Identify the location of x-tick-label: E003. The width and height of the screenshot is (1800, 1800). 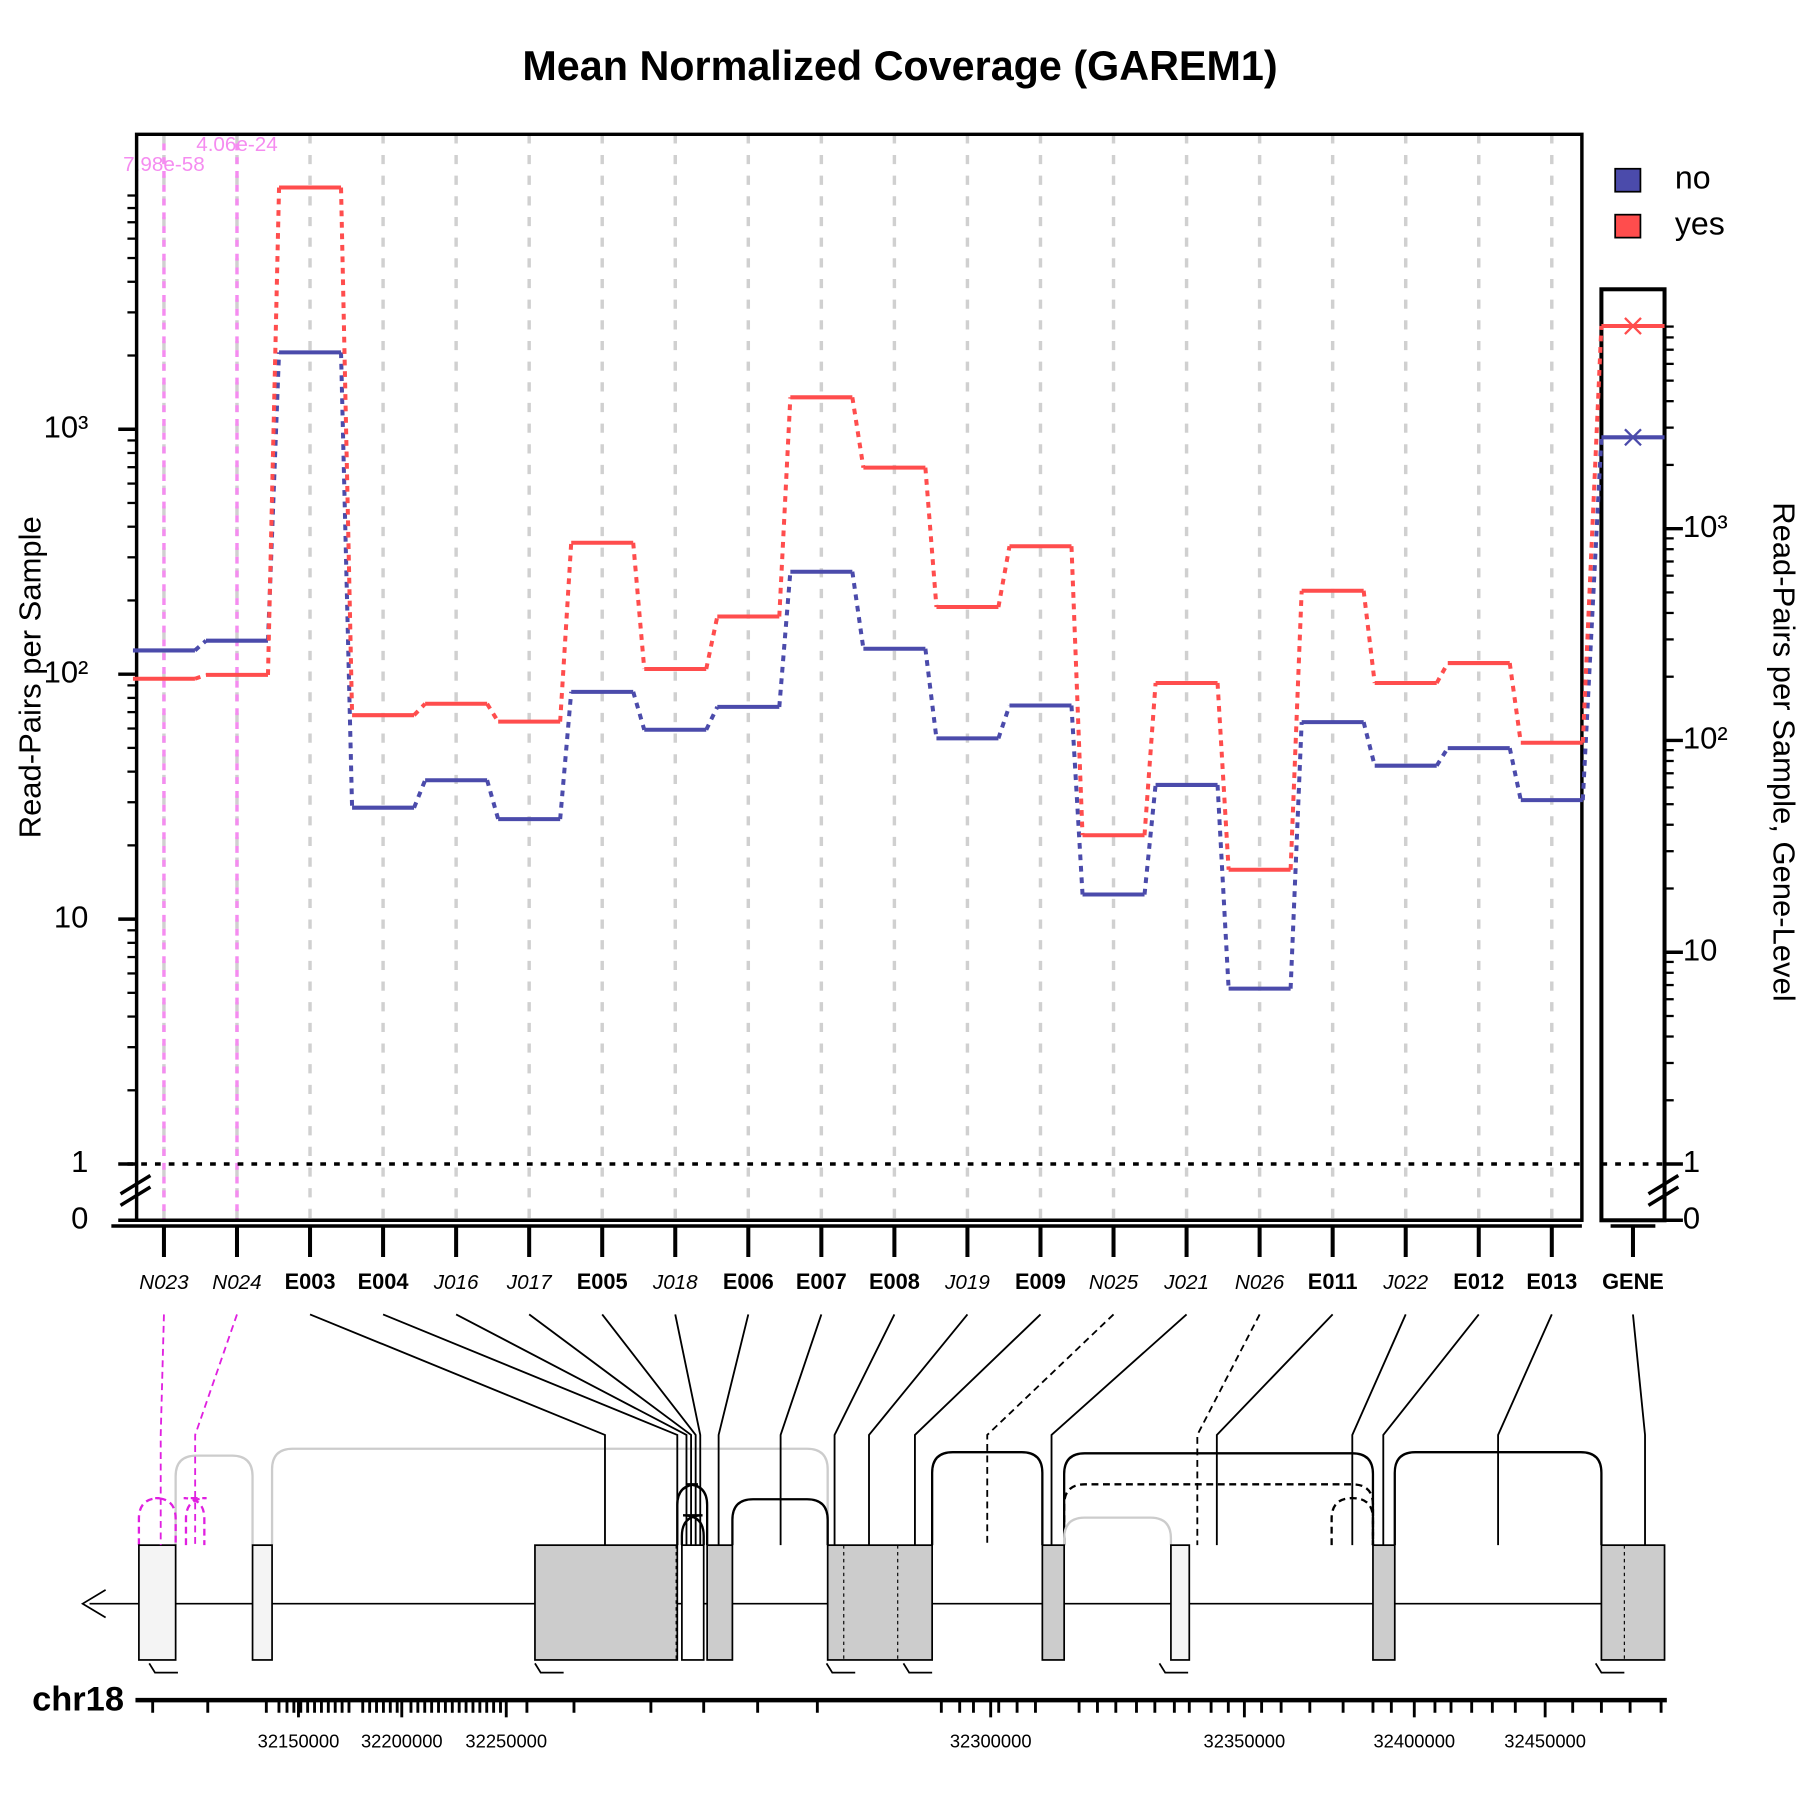
(310, 1281).